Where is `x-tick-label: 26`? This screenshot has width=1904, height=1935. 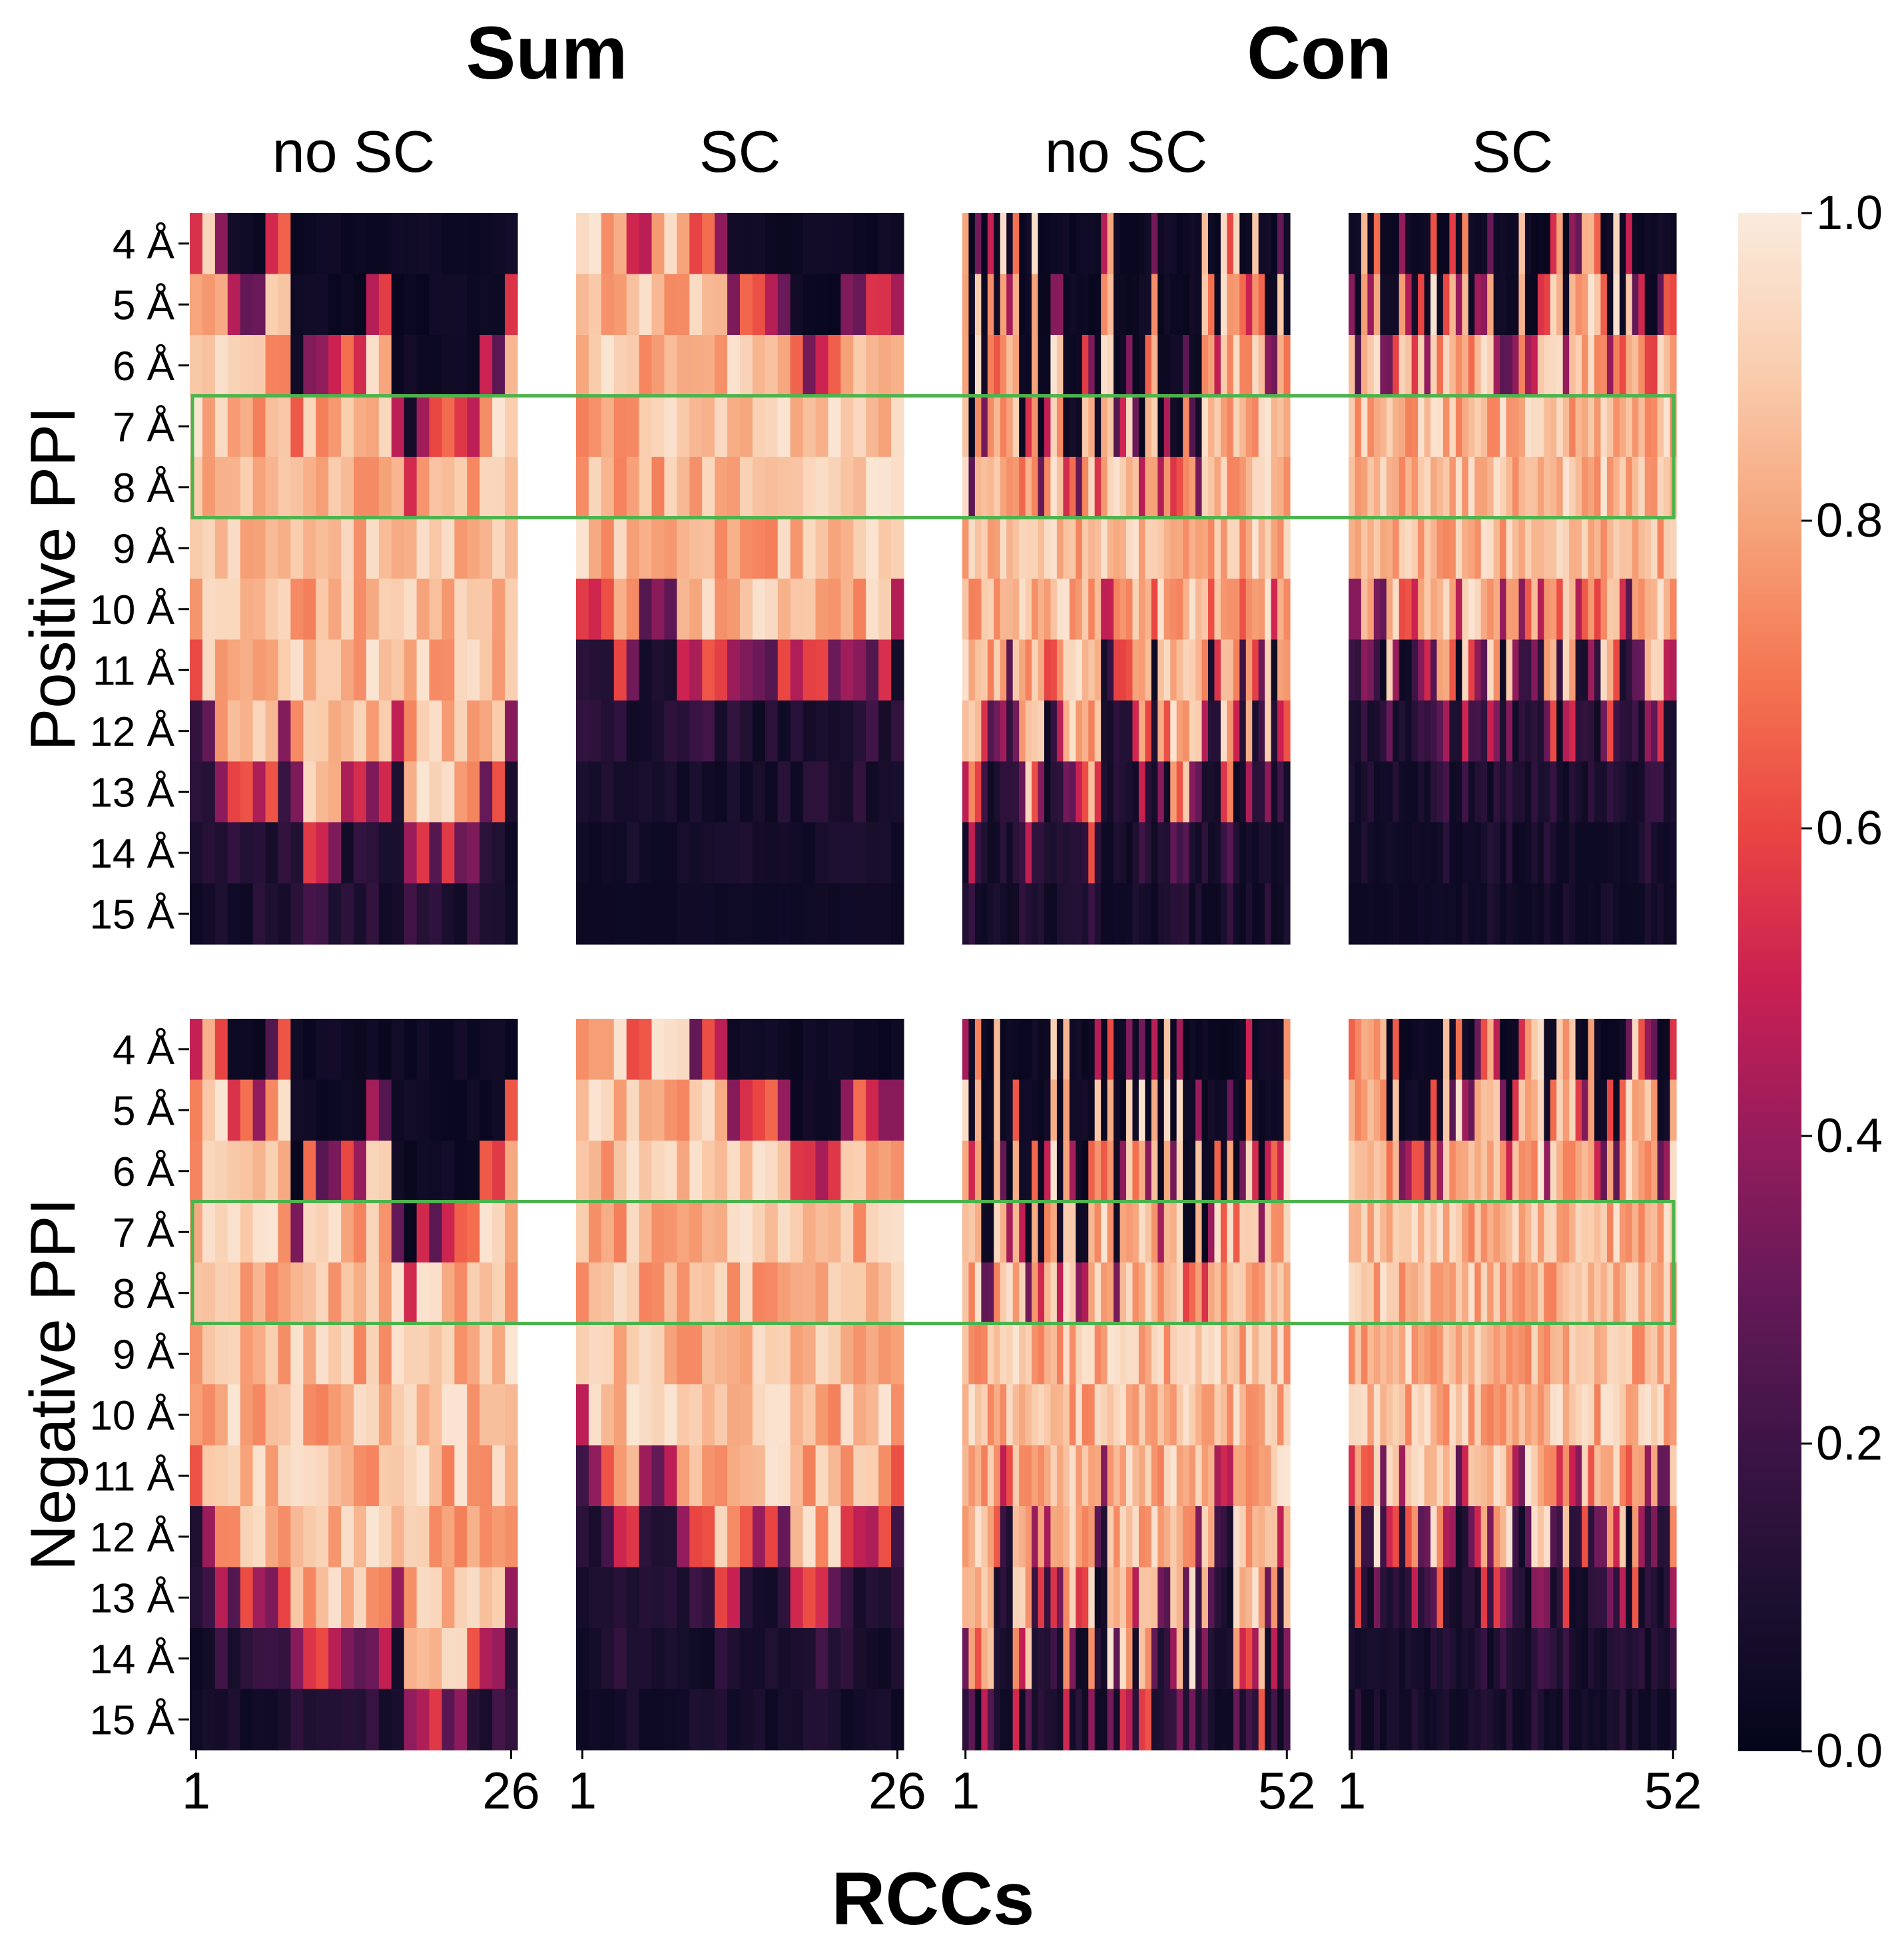
x-tick-label: 26 is located at coordinates (897, 1790).